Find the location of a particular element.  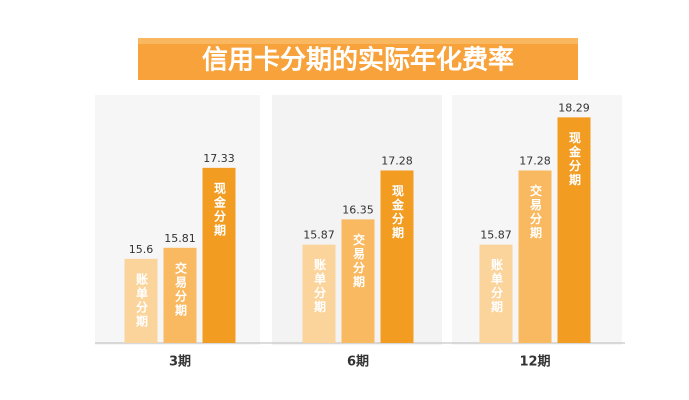

title-banner-edge is located at coordinates (358, 41).